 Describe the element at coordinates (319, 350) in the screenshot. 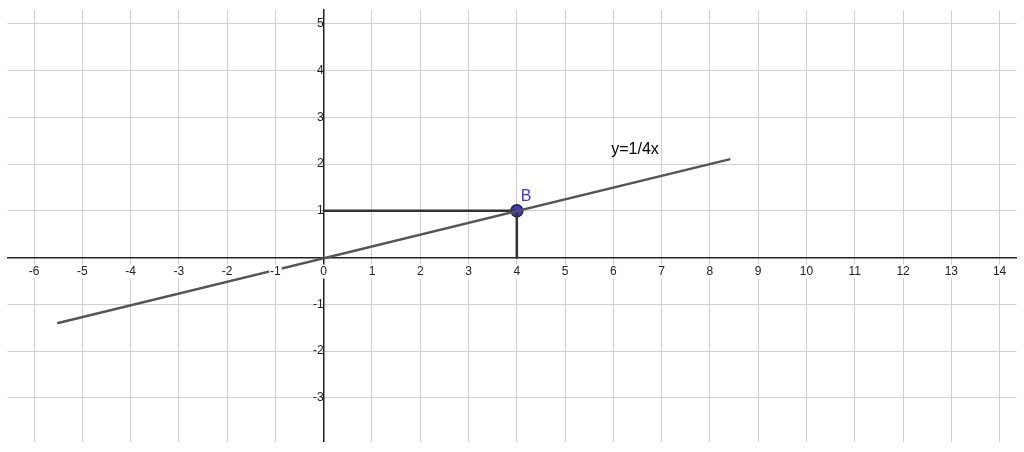

I see `y-tick-label: -2` at that location.